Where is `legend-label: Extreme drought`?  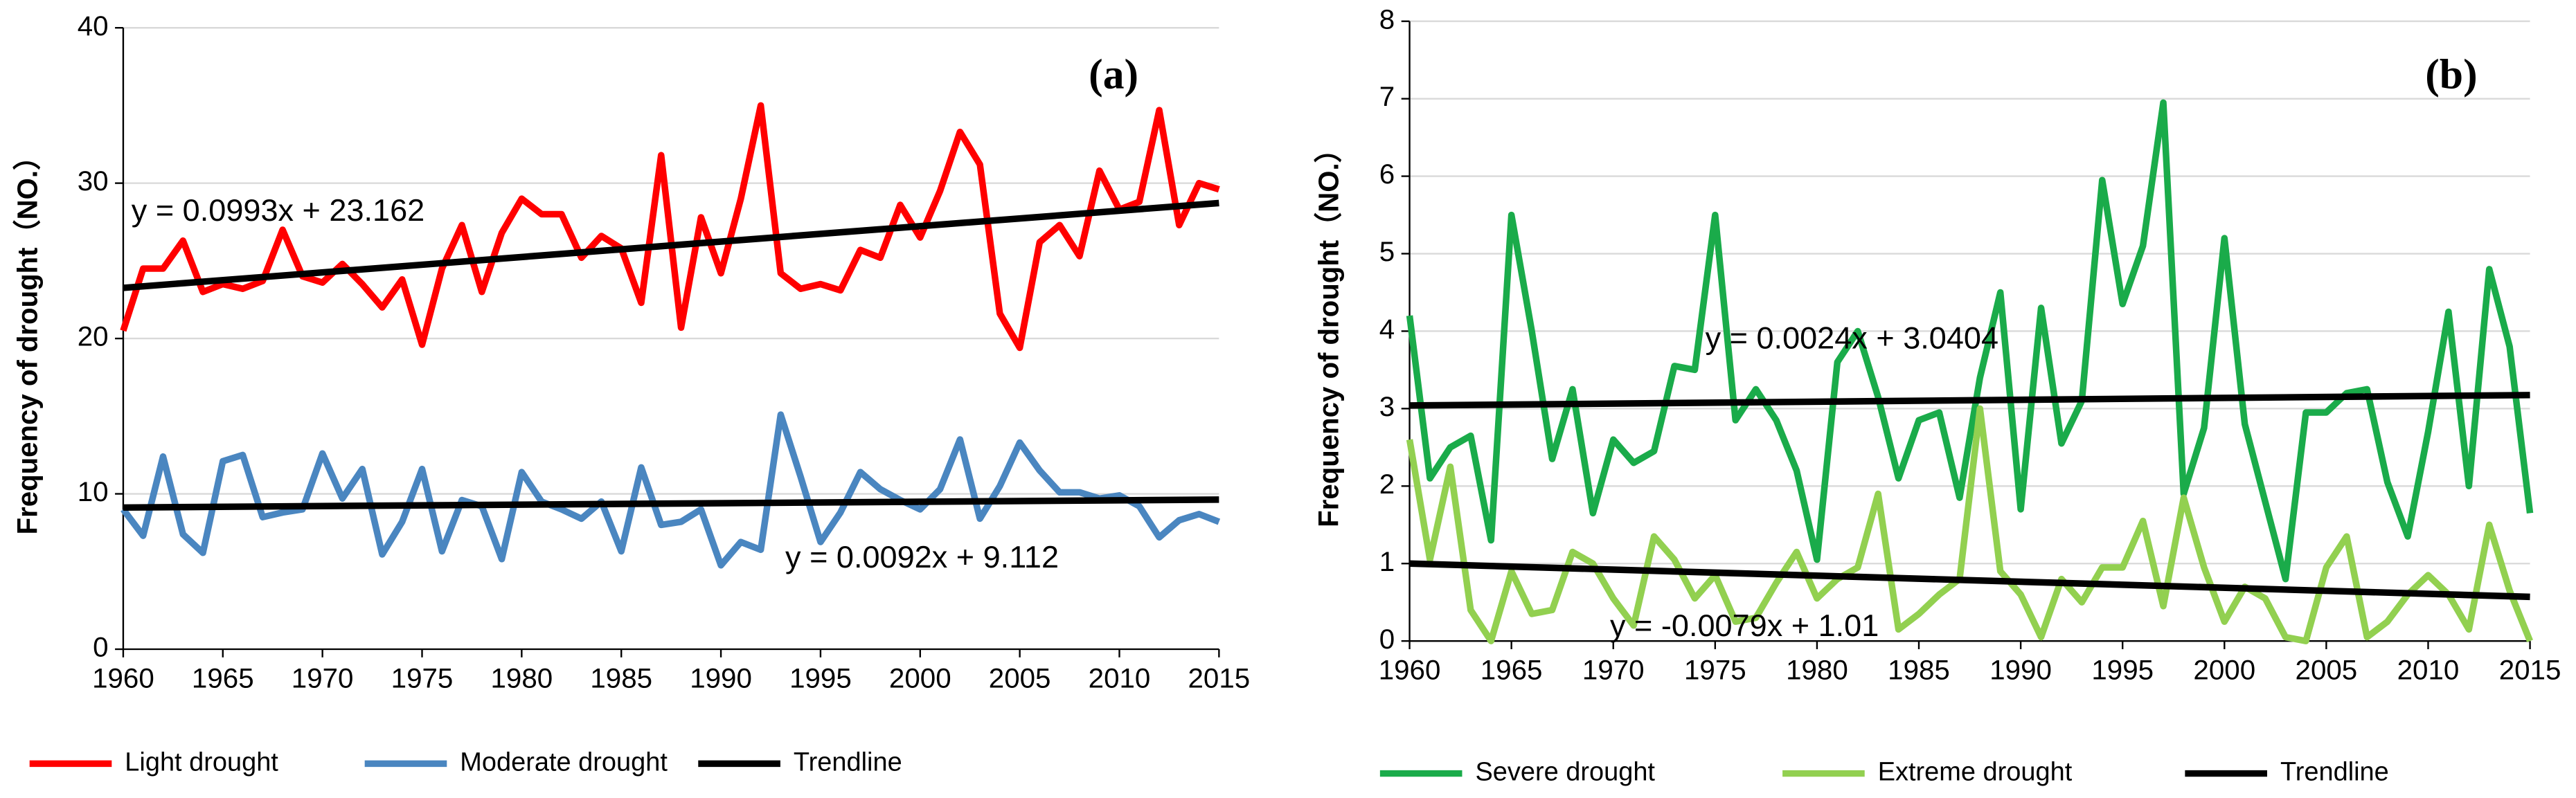 legend-label: Extreme drought is located at coordinates (1976, 772).